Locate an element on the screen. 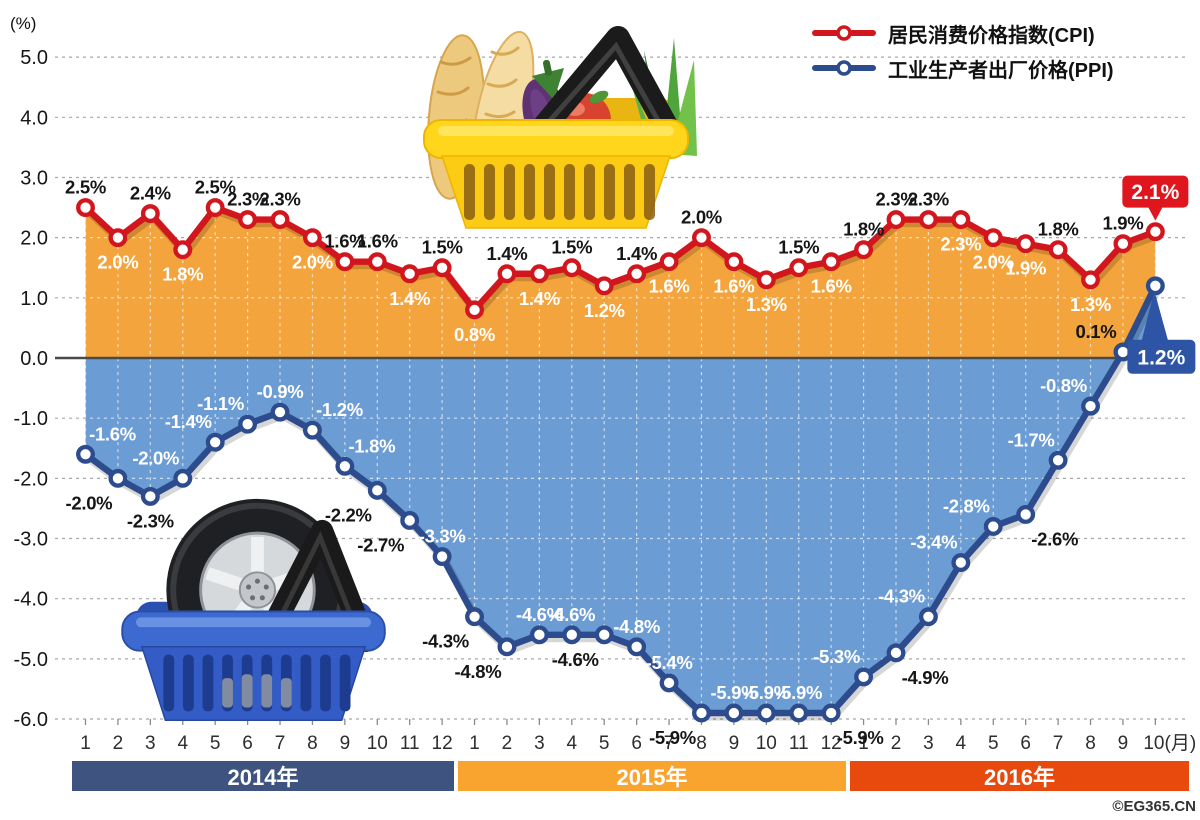 This screenshot has height=820, width=1200. callout-text: 2.1% is located at coordinates (1155, 192).